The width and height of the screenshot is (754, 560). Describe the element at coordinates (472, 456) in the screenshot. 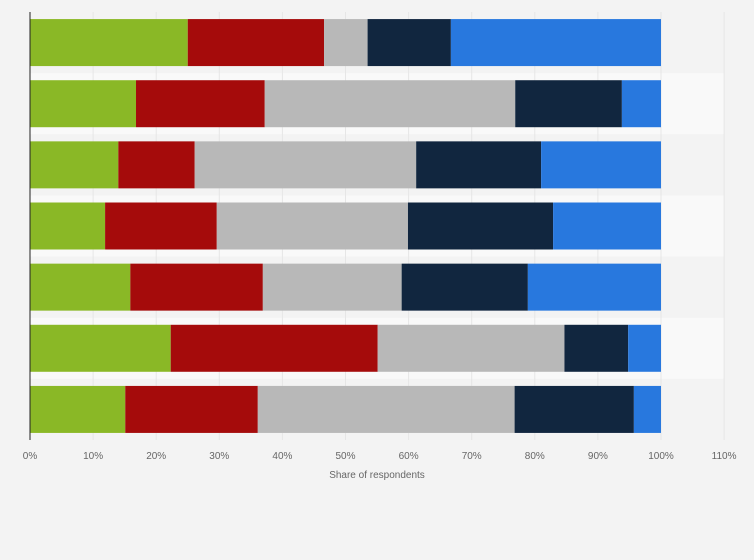

I see `x-tick-label: 70%` at that location.